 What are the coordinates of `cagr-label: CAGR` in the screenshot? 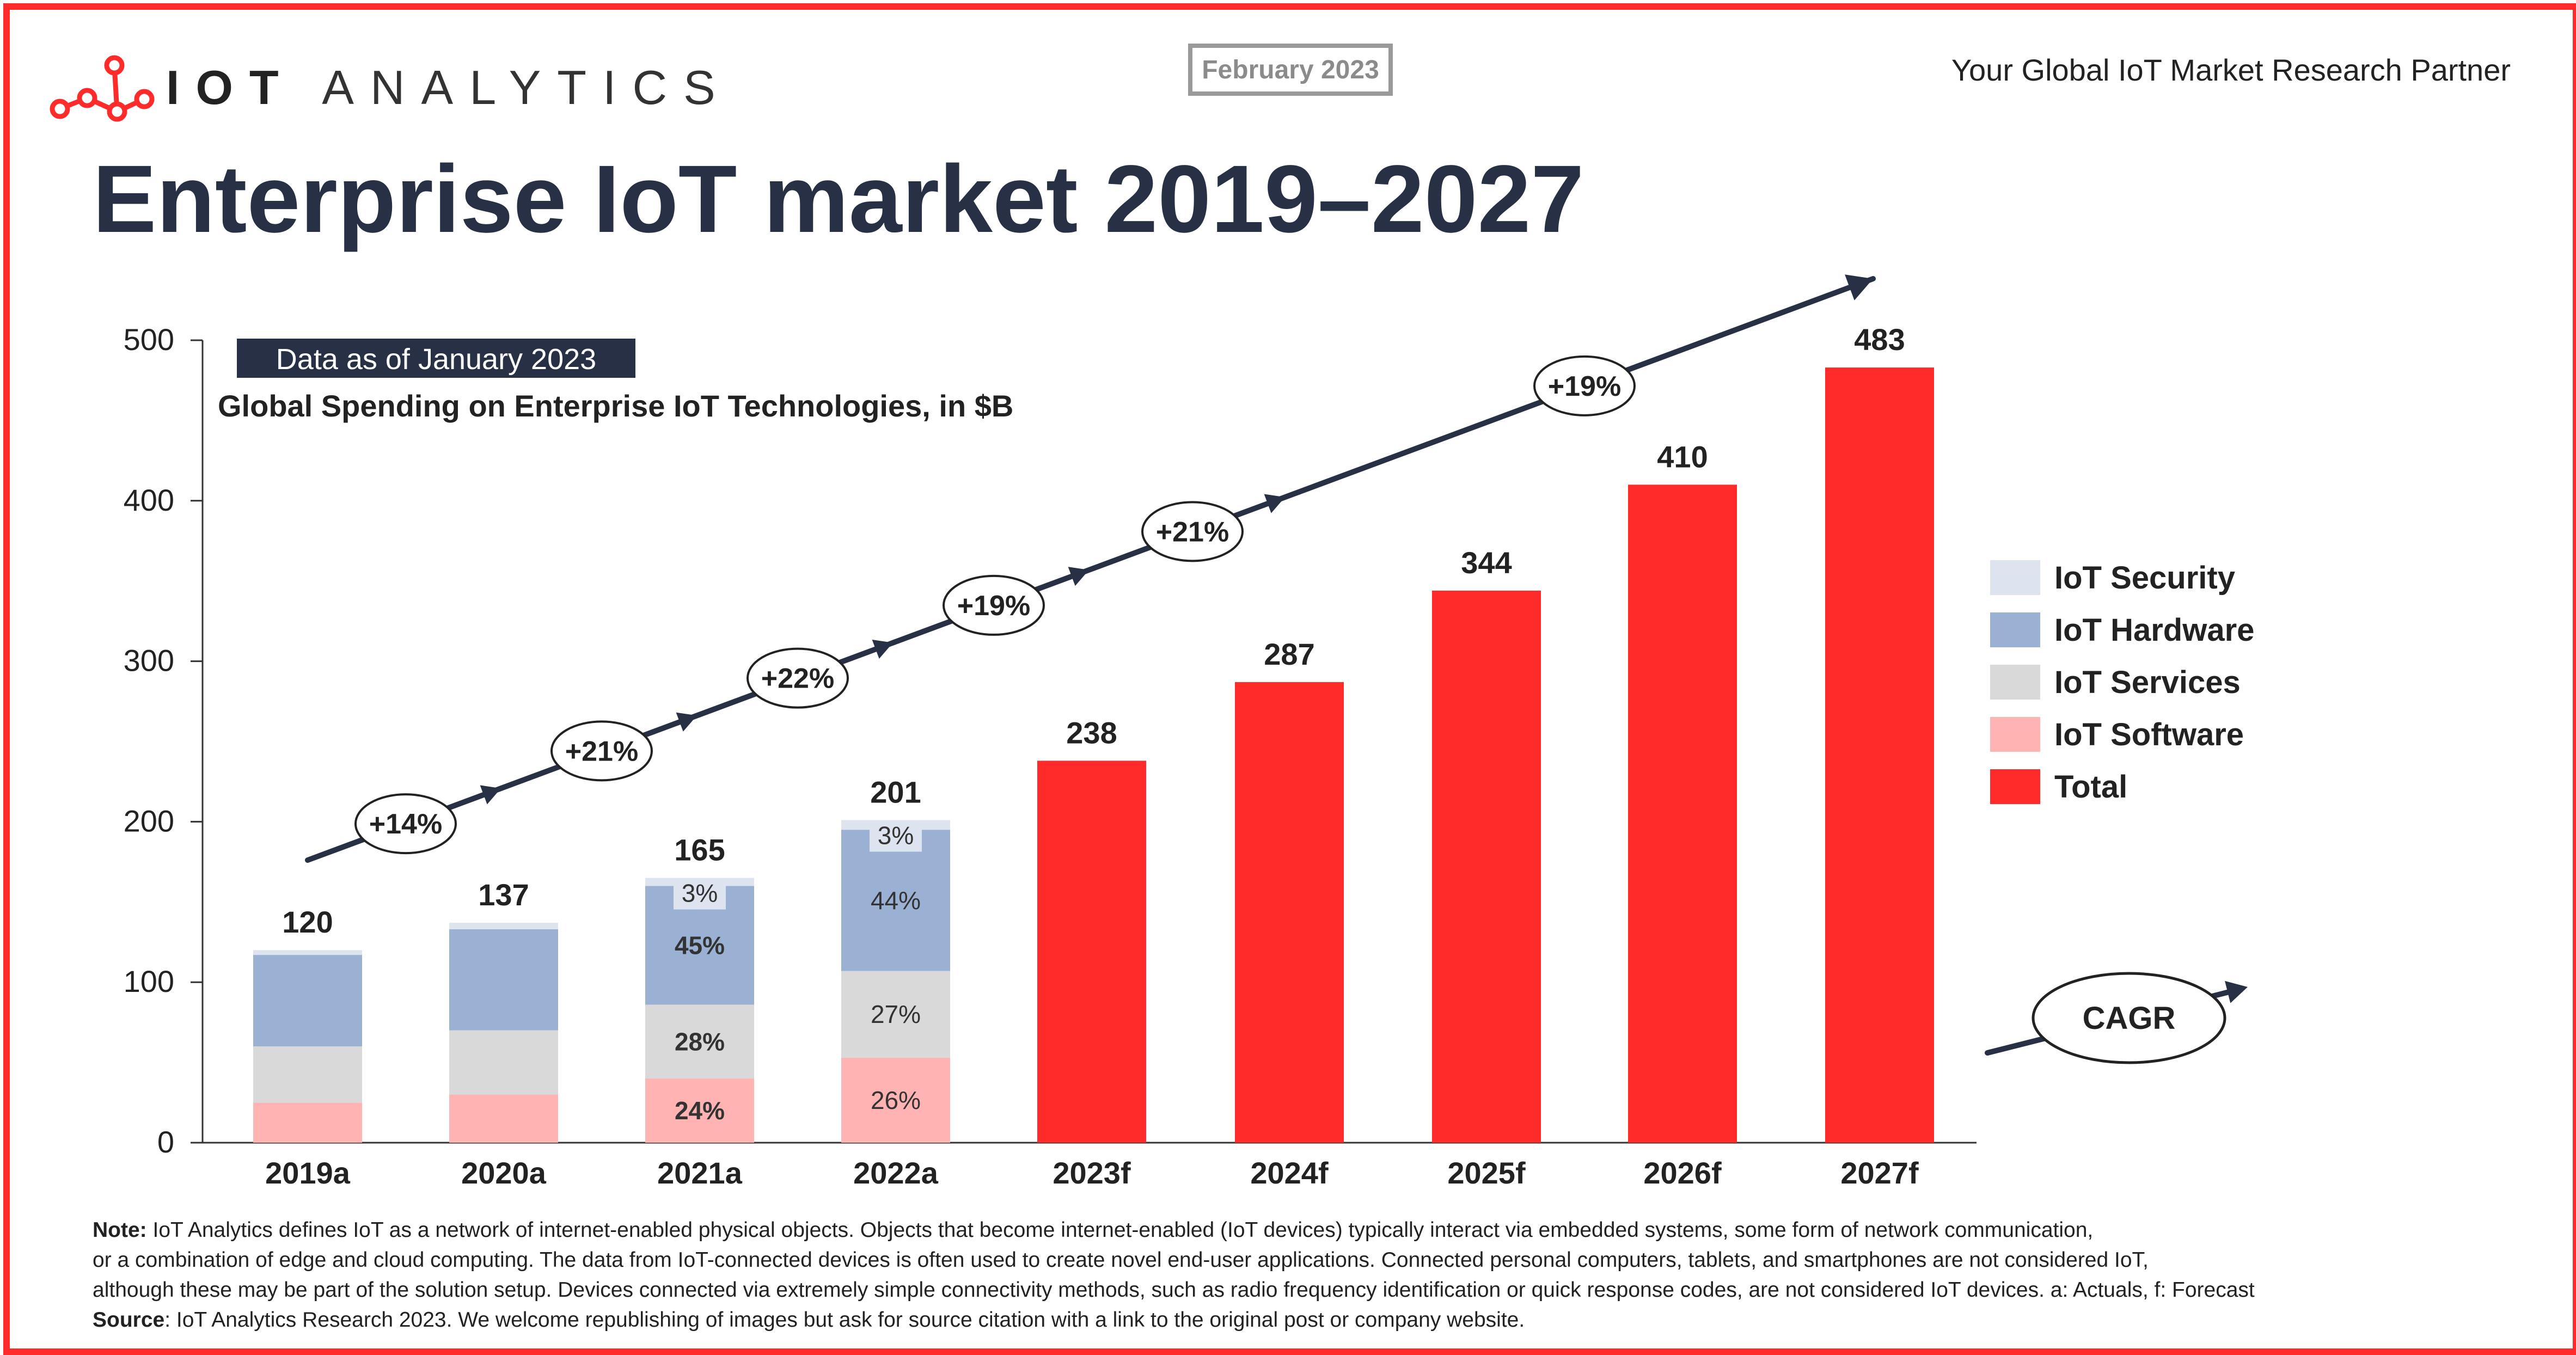 It's located at (2129, 1018).